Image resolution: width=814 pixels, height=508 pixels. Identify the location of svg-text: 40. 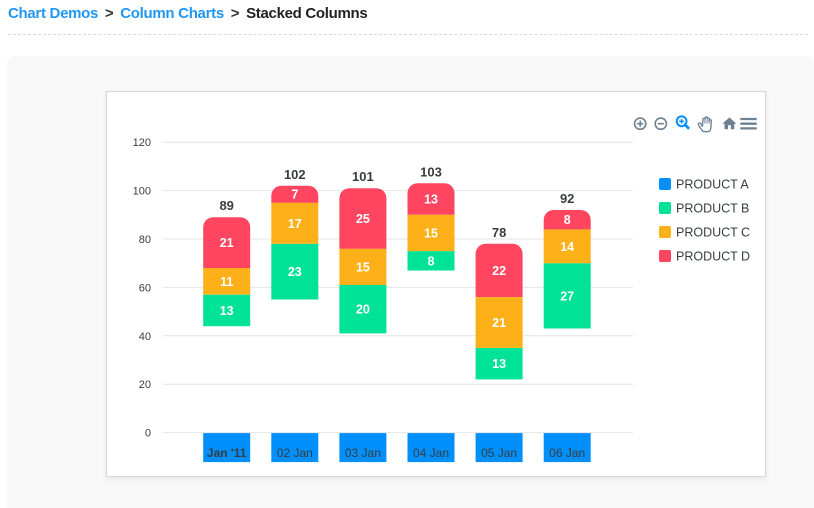
(145, 337).